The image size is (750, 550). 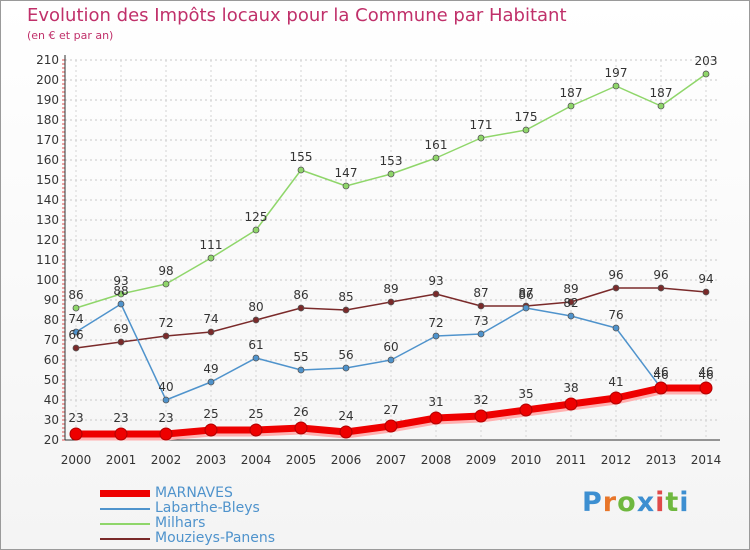 I want to click on logo-letter: o, so click(x=627, y=502).